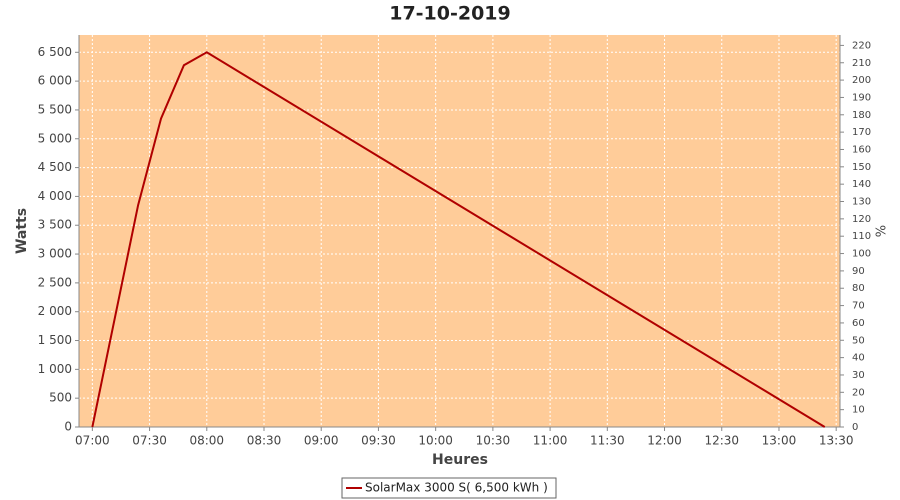  I want to click on y-tick-label: 500, so click(60, 398).